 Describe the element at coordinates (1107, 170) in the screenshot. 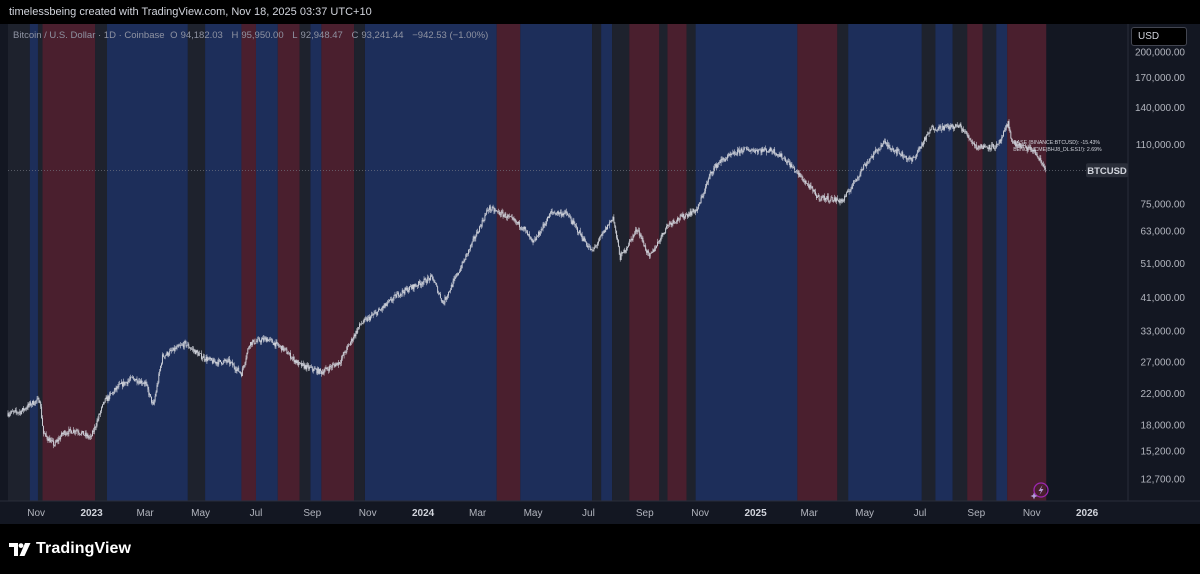

I see `symbol-price-tag: BTCUSD` at that location.